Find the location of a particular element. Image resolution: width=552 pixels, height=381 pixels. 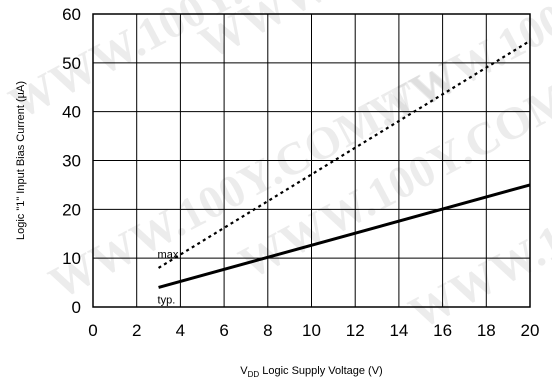

x-tick-label: 18 is located at coordinates (486, 330).